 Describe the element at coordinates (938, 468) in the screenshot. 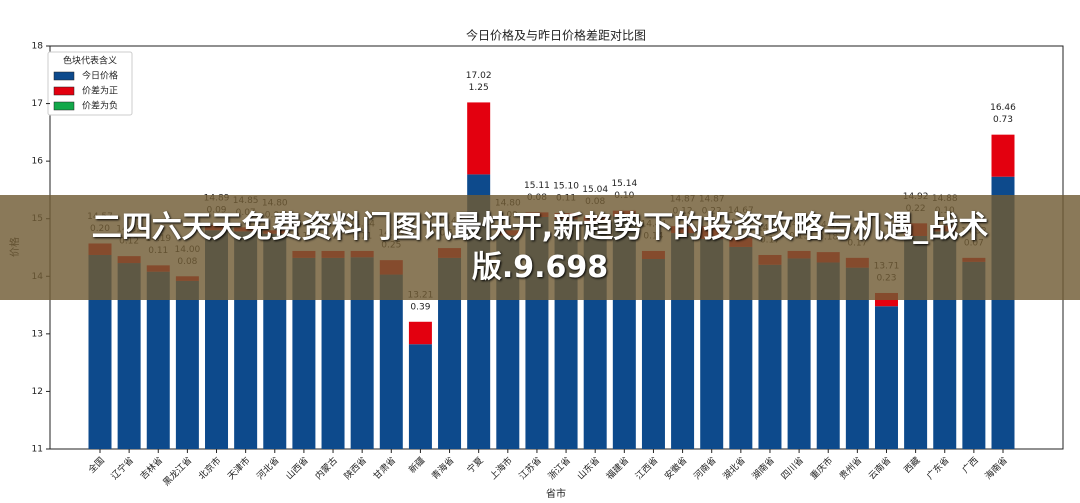

I see `x-tick-label: 广东省` at that location.